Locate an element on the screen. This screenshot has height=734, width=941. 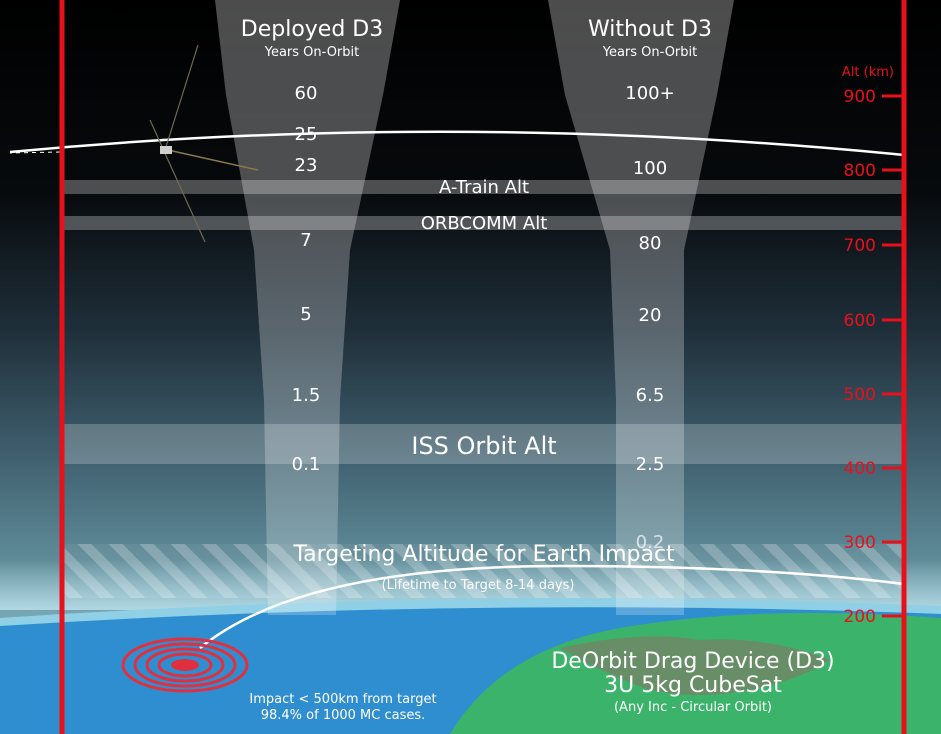
device-title: DeOrbit Drag Device (D3) is located at coordinates (692, 661).